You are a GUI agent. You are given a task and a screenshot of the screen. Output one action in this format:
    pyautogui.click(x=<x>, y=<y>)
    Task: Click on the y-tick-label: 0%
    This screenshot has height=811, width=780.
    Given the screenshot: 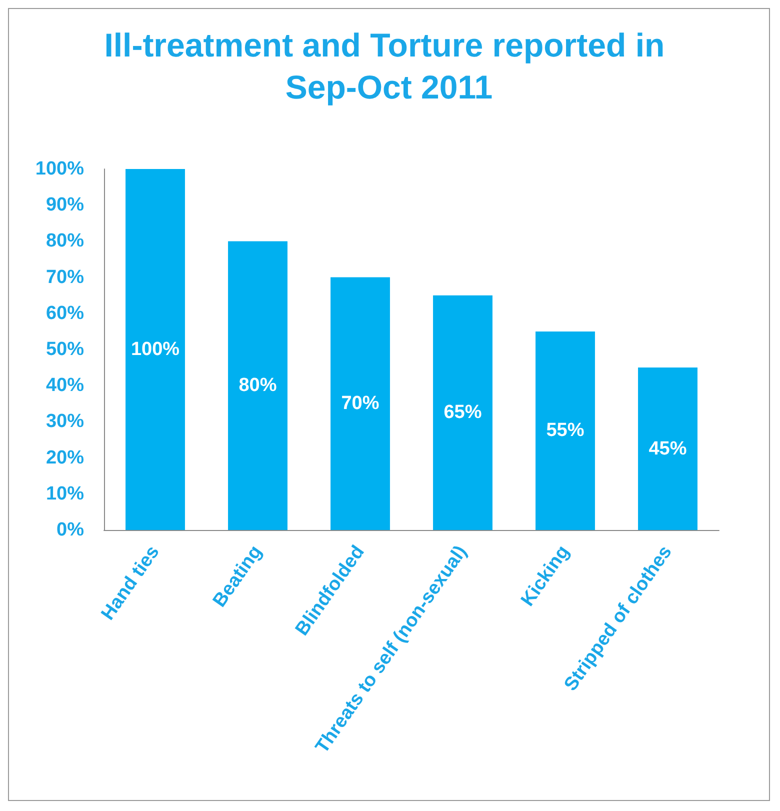 What is the action you would take?
    pyautogui.click(x=70, y=530)
    